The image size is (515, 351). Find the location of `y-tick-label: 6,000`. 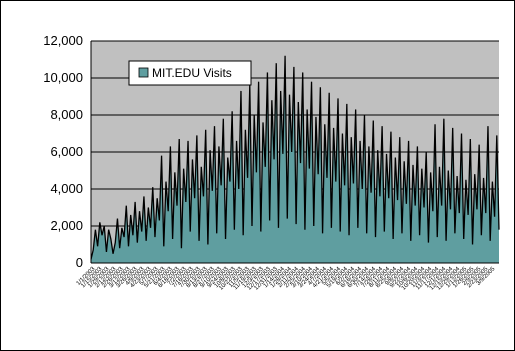

y-tick-label: 6,000 is located at coordinates (66, 151).